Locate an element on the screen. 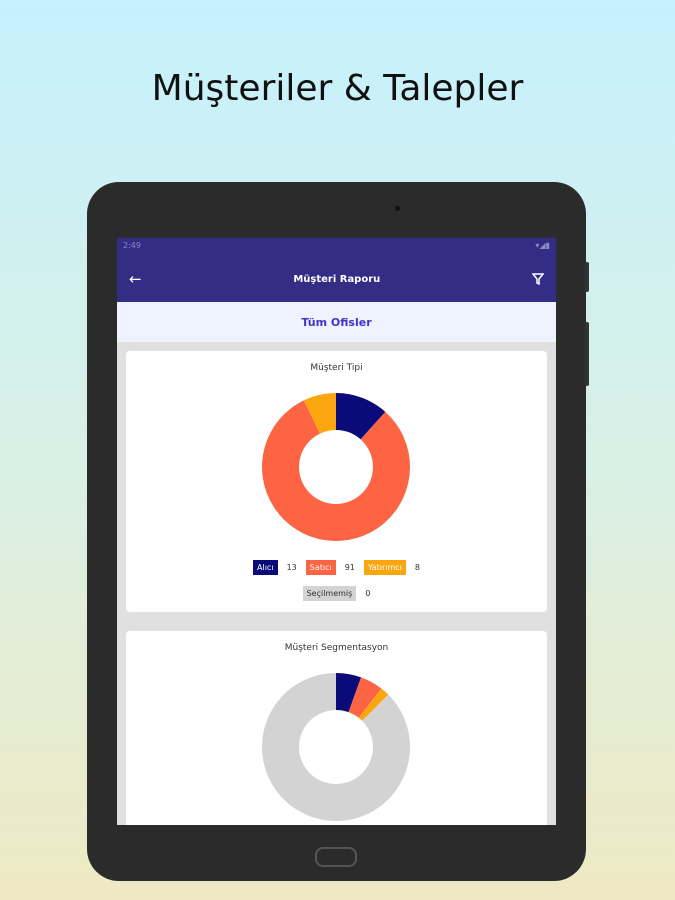 This screenshot has height=900, width=675. home-button is located at coordinates (336, 857).